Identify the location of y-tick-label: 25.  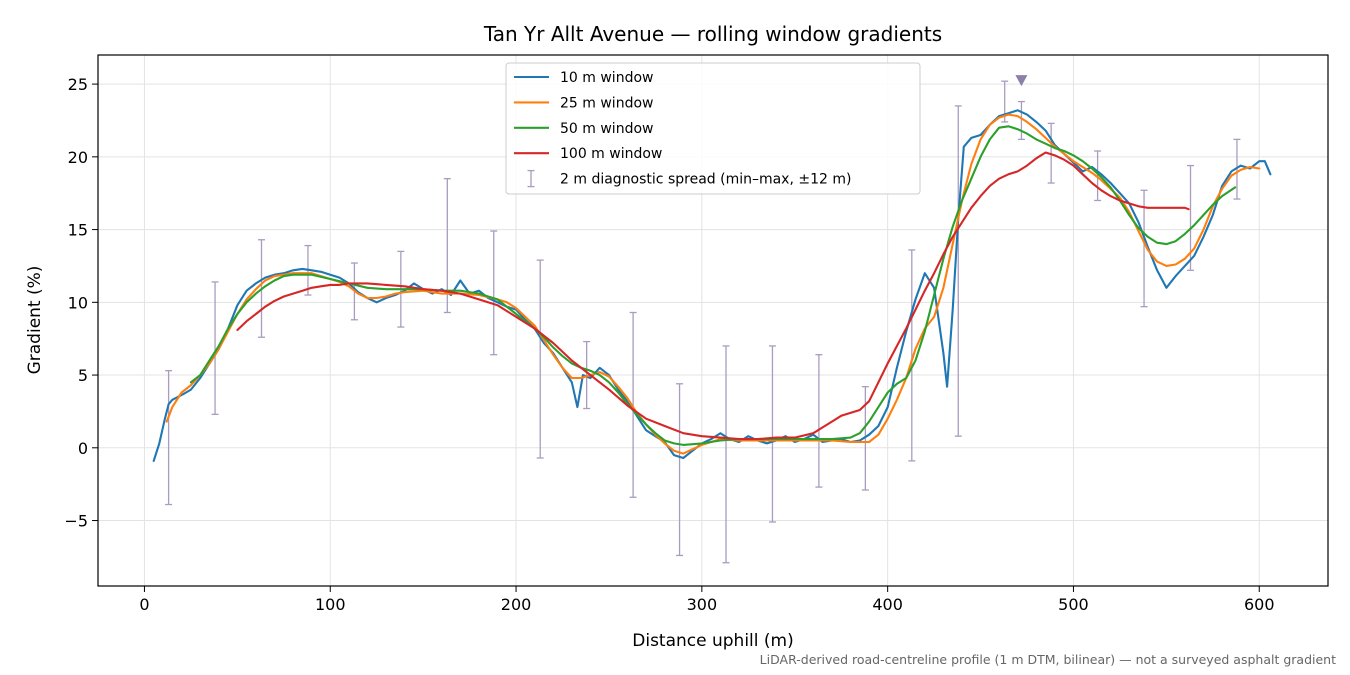
(78, 84).